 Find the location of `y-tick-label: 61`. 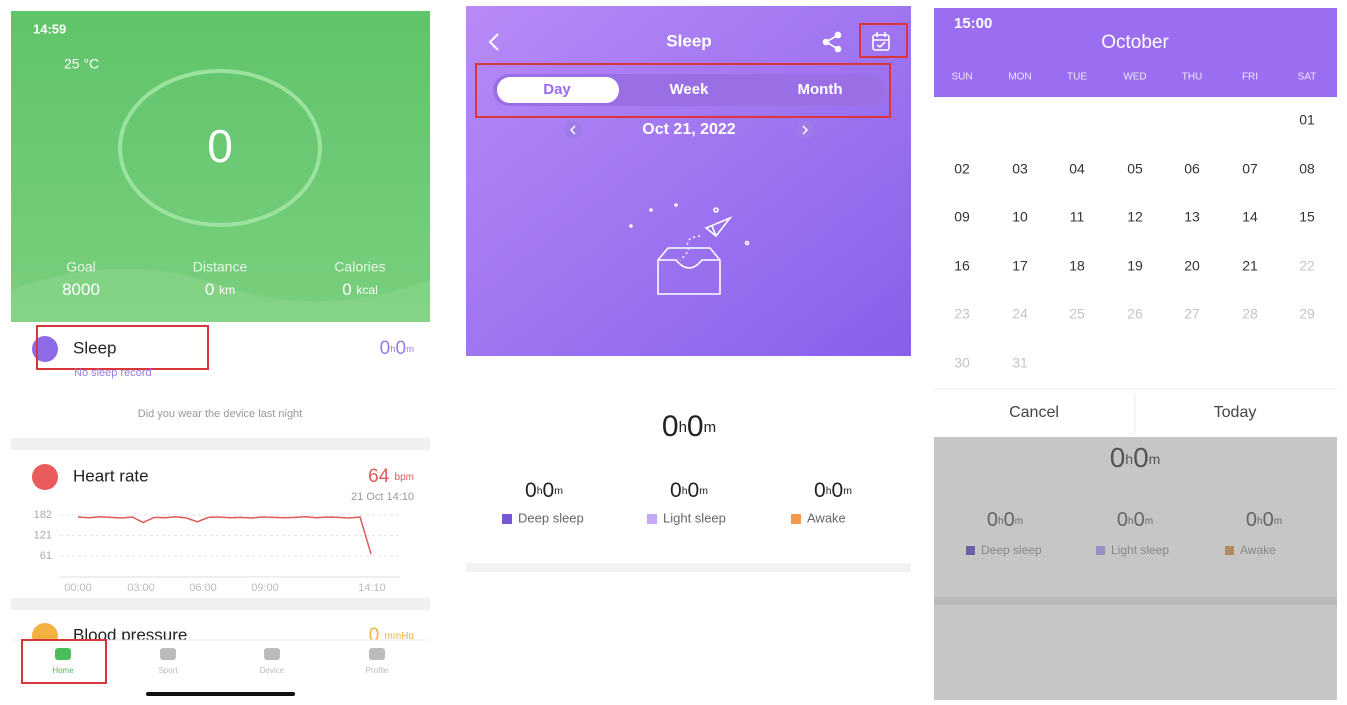

y-tick-label: 61 is located at coordinates (46, 556).